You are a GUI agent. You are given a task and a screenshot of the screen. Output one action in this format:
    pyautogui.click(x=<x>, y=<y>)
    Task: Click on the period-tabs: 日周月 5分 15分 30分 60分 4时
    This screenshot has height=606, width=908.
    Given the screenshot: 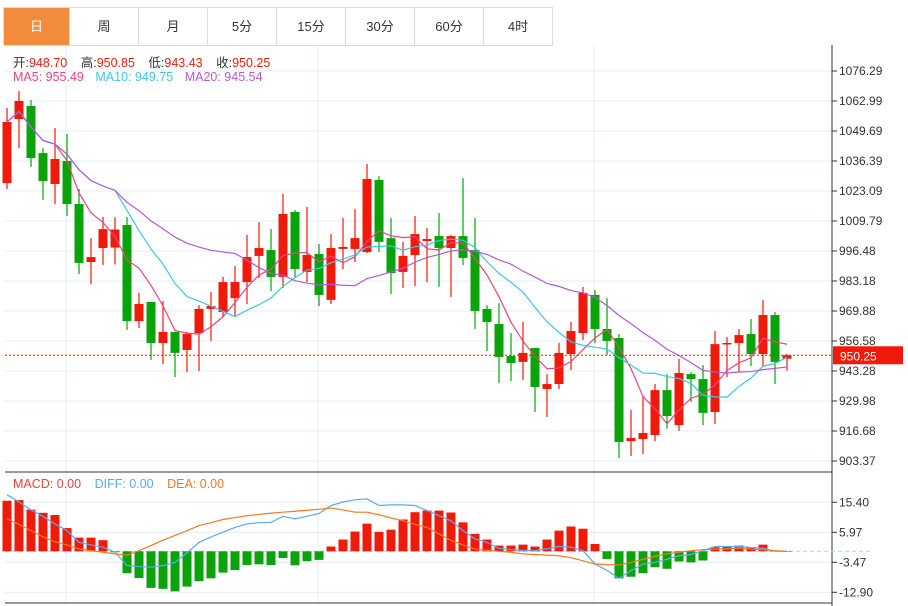 What is the action you would take?
    pyautogui.click(x=278, y=26)
    